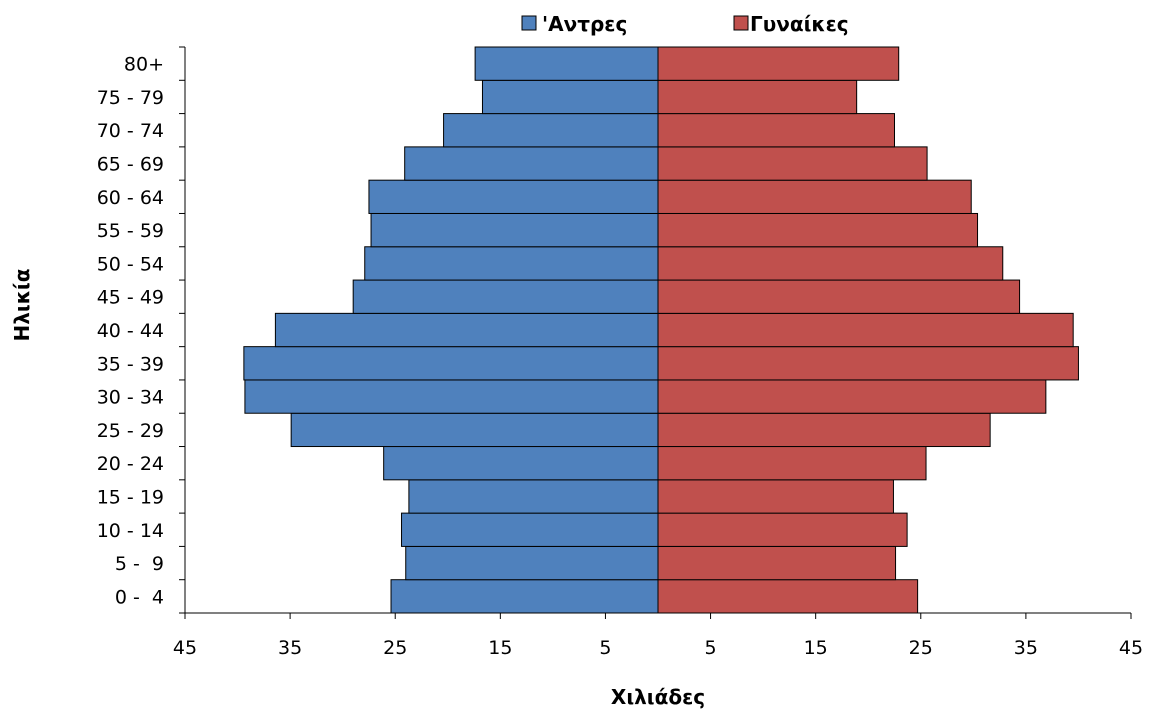 This screenshot has height=712, width=1153. Describe the element at coordinates (584, 24) in the screenshot. I see `legend-label-men: 'Αντρες` at that location.